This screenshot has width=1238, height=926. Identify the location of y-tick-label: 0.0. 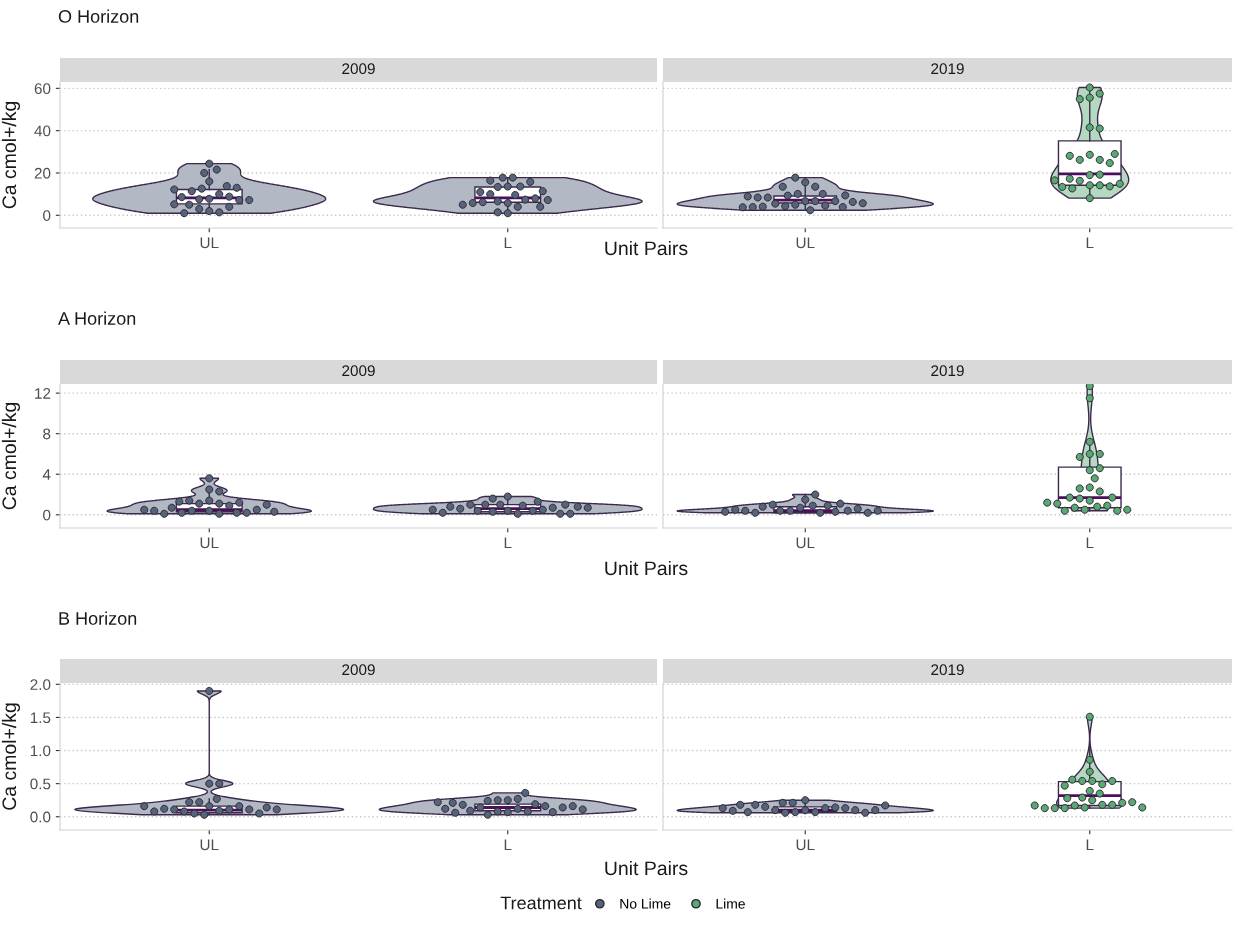
(40, 817).